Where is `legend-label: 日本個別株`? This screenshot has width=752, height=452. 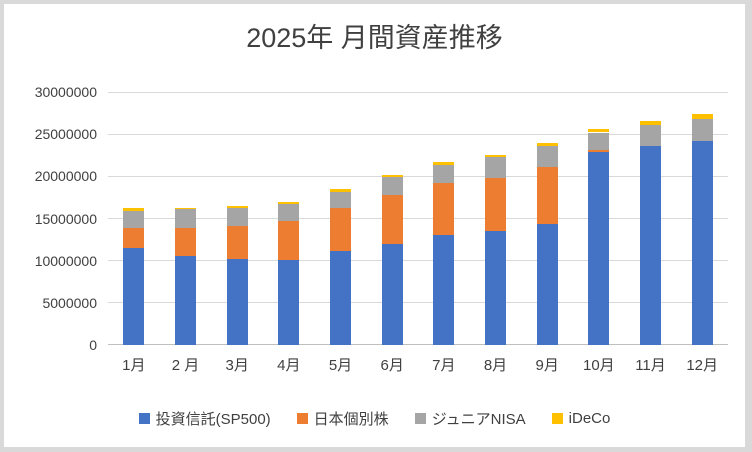 legend-label: 日本個別株 is located at coordinates (351, 419).